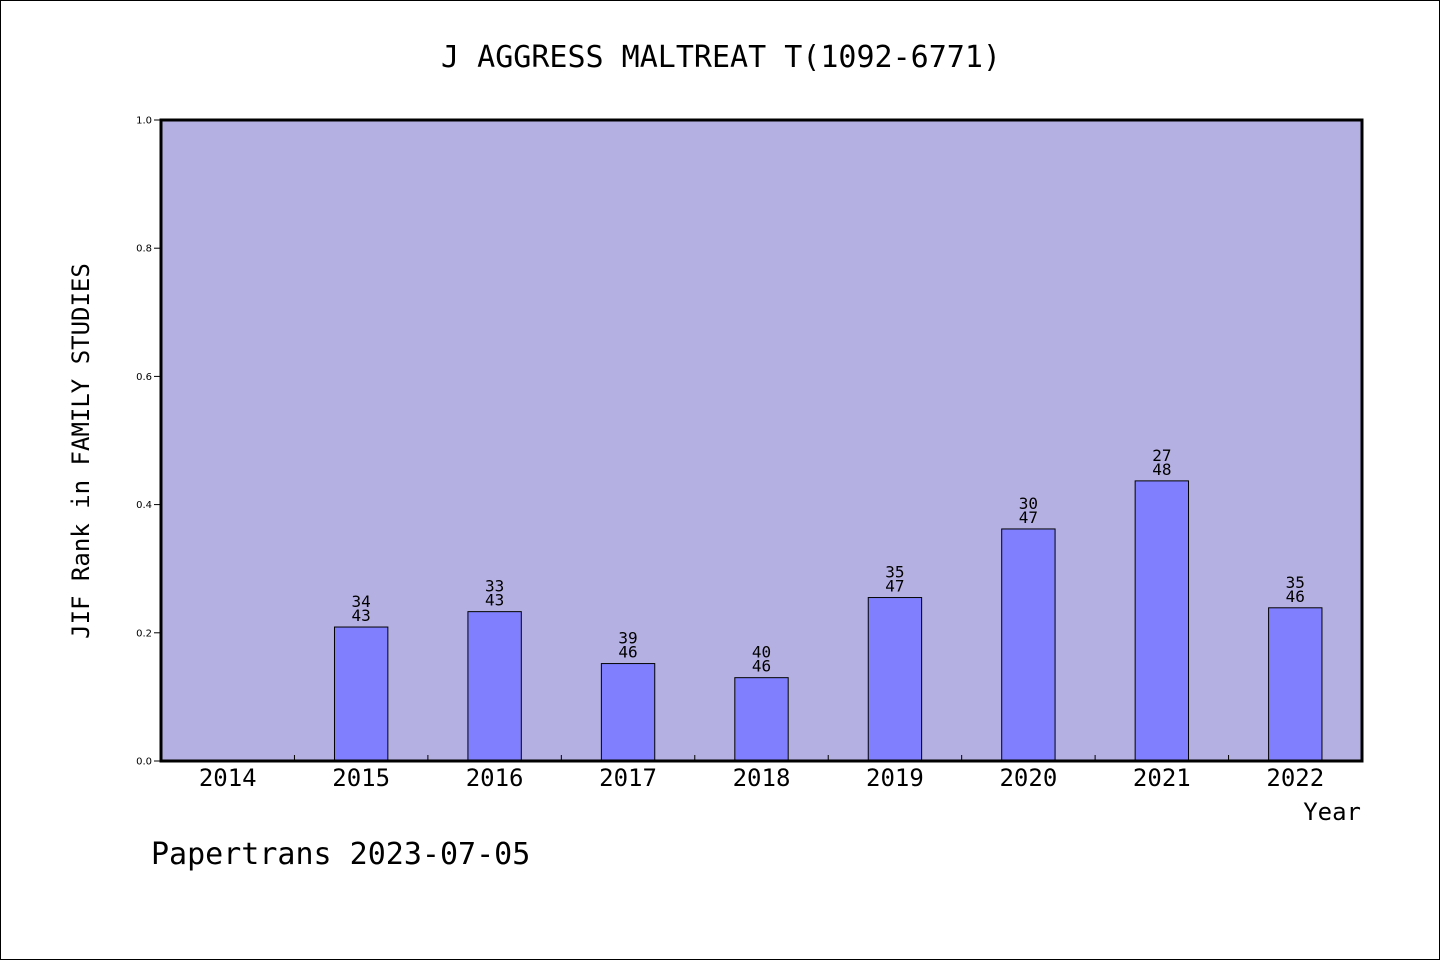 The width and height of the screenshot is (1440, 960). What do you see at coordinates (144, 762) in the screenshot?
I see `y-tick-label: 0.0` at bounding box center [144, 762].